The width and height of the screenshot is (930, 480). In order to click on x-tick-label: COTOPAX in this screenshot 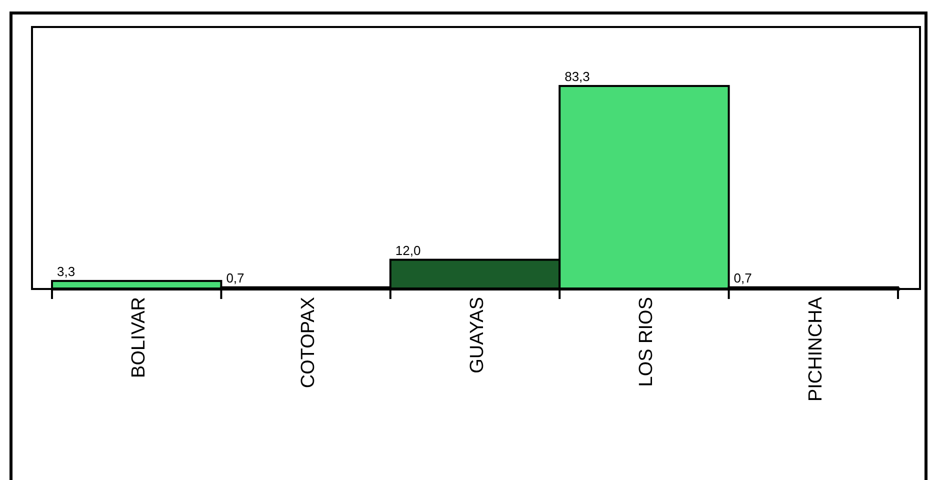, I will do `click(308, 342)`.